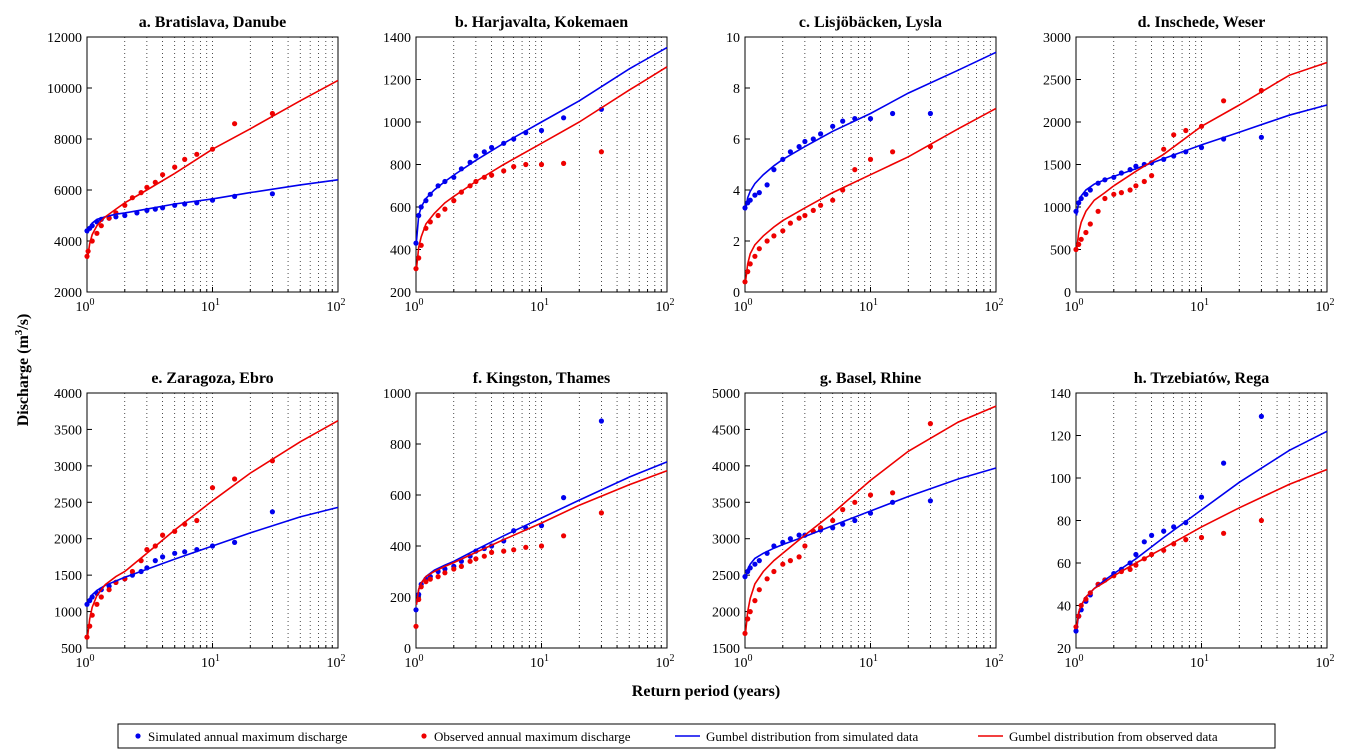 The height and width of the screenshot is (749, 1354). Describe the element at coordinates (736, 242) in the screenshot. I see `y-tick-label: 2` at that location.